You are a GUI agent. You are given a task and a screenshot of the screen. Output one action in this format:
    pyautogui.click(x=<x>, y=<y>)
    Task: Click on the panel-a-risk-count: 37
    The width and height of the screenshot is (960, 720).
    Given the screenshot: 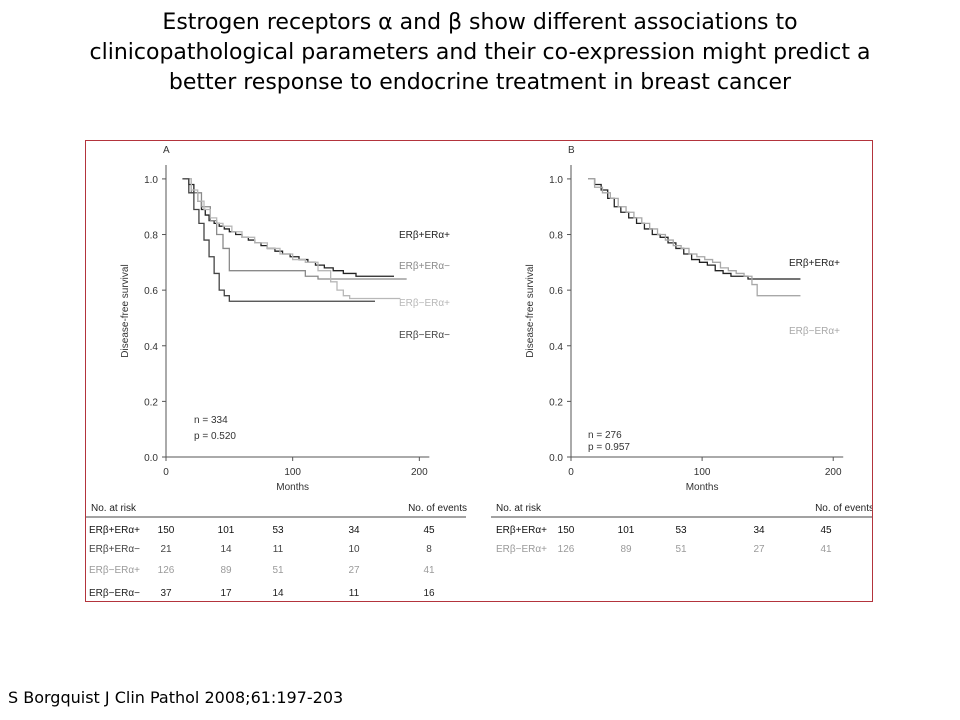 What is the action you would take?
    pyautogui.click(x=166, y=593)
    